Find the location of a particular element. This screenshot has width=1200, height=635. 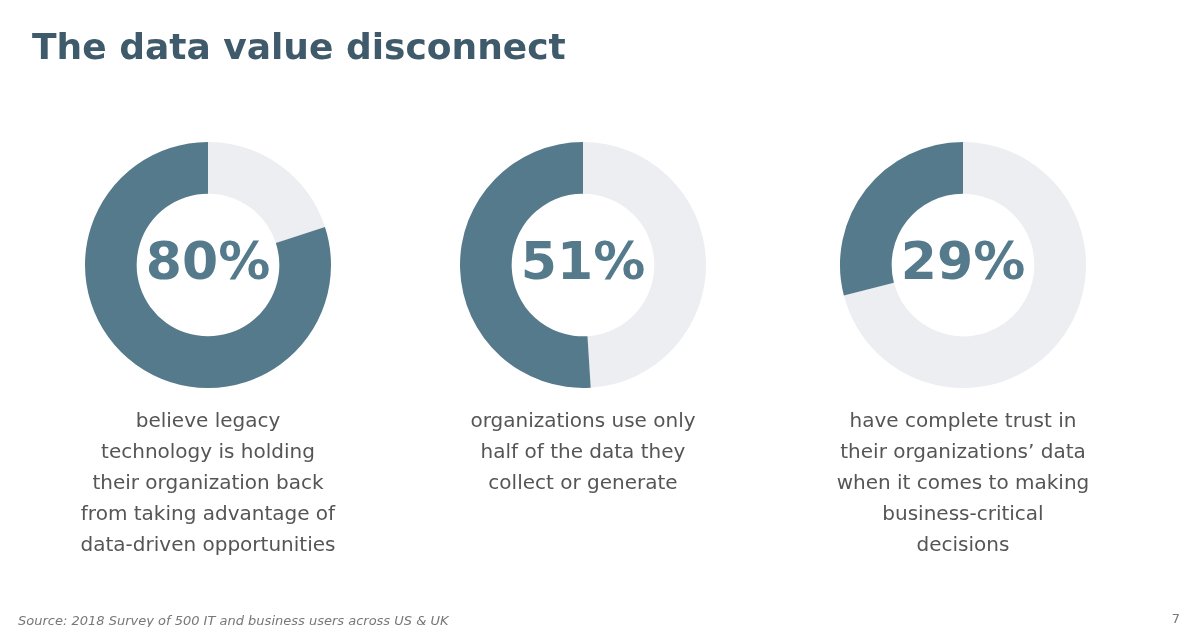

data-label: 29% is located at coordinates (963, 260).